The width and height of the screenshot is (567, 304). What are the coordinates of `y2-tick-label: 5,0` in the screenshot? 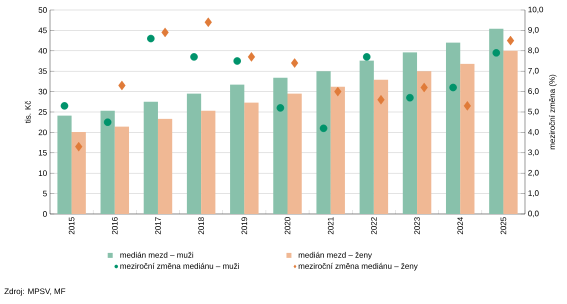 It's located at (533, 112).